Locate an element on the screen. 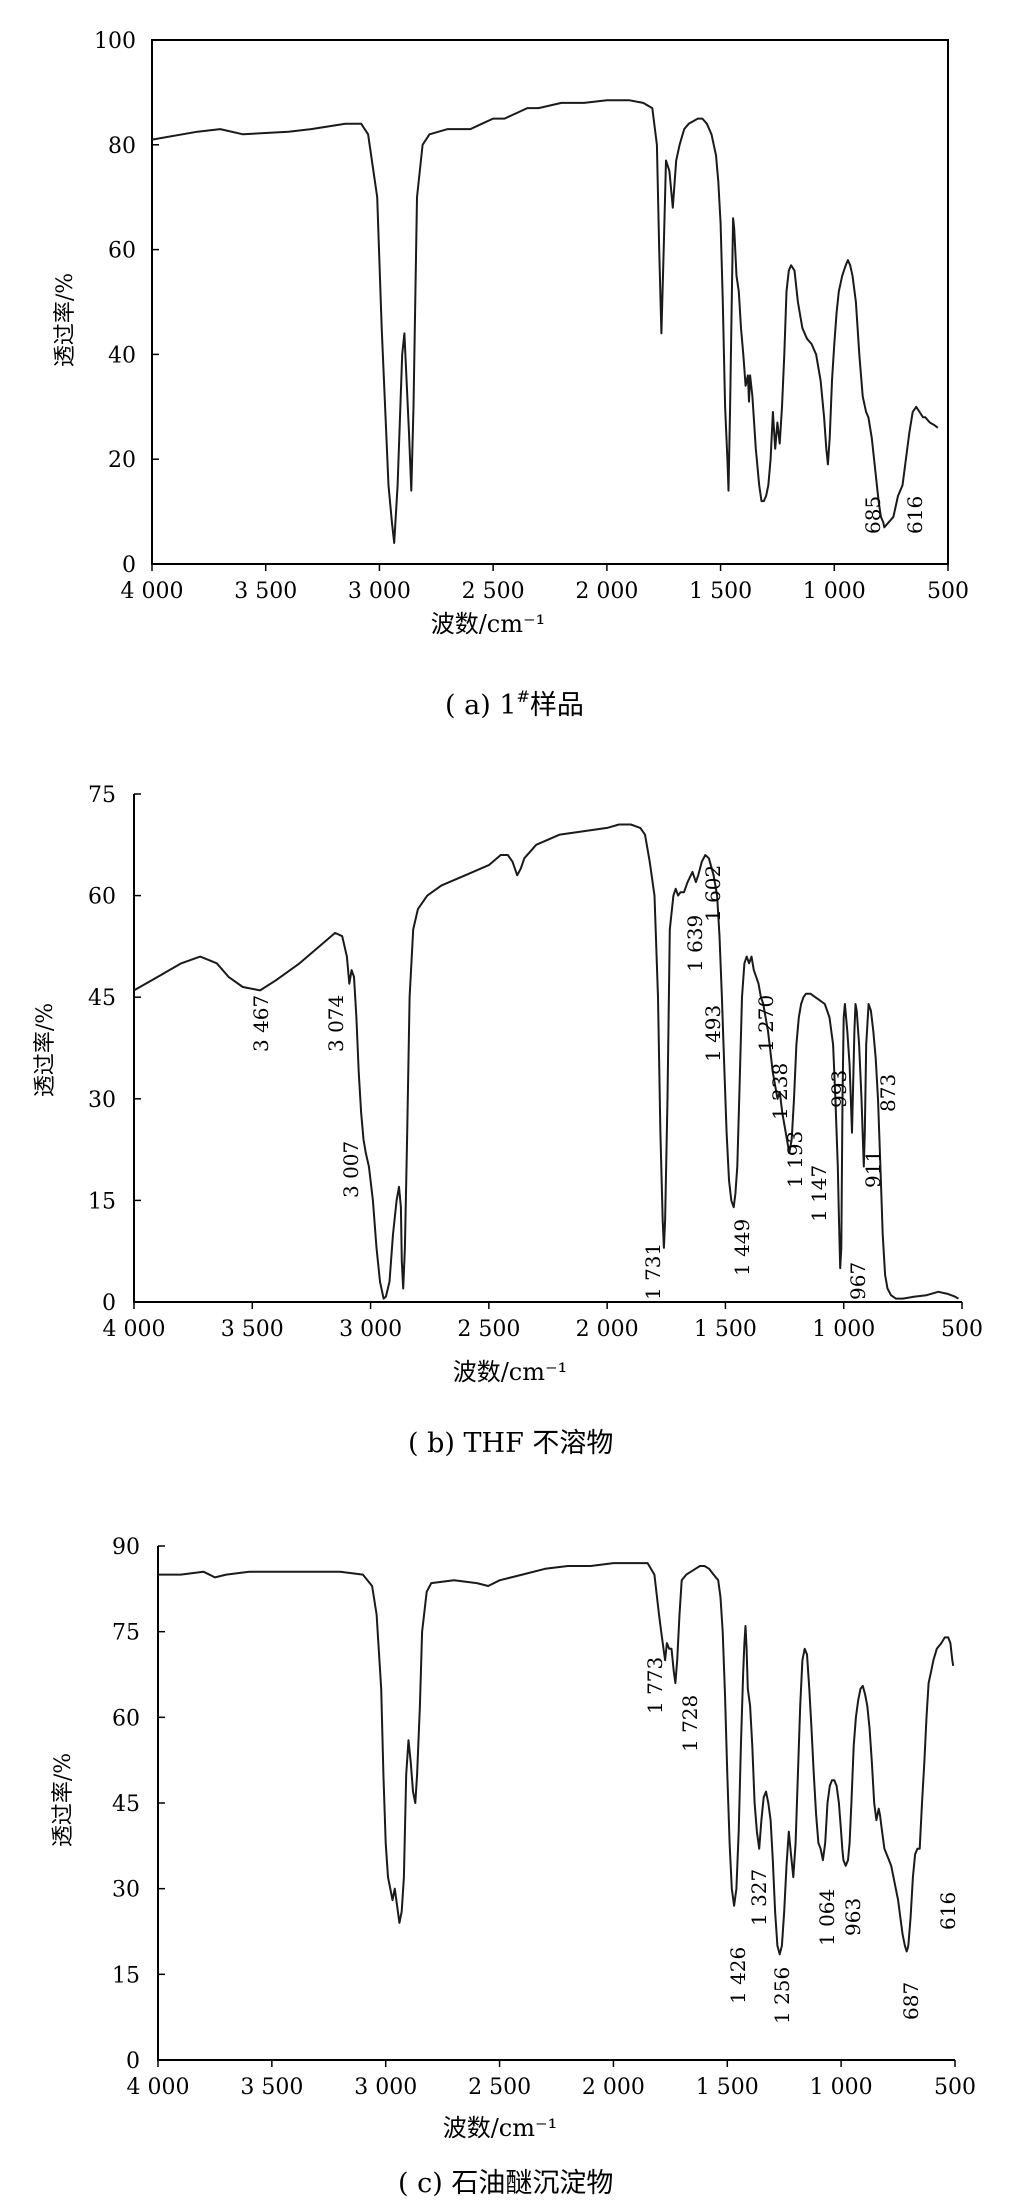 This screenshot has height=2208, width=1022. peak-label-3007: 3 007 is located at coordinates (351, 1169).